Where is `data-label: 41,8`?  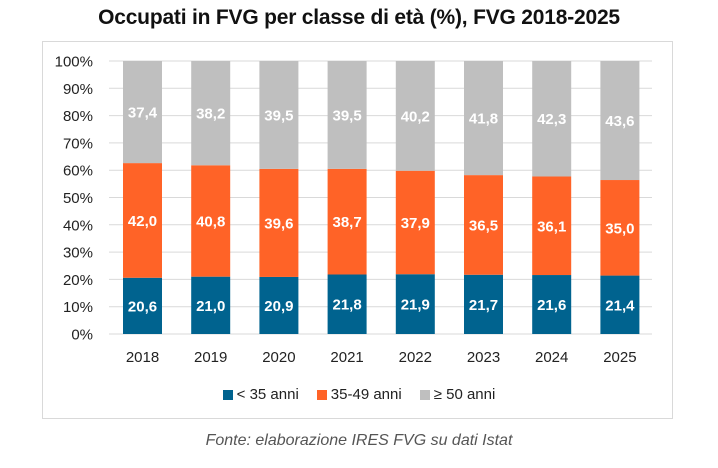 data-label: 41,8 is located at coordinates (483, 119).